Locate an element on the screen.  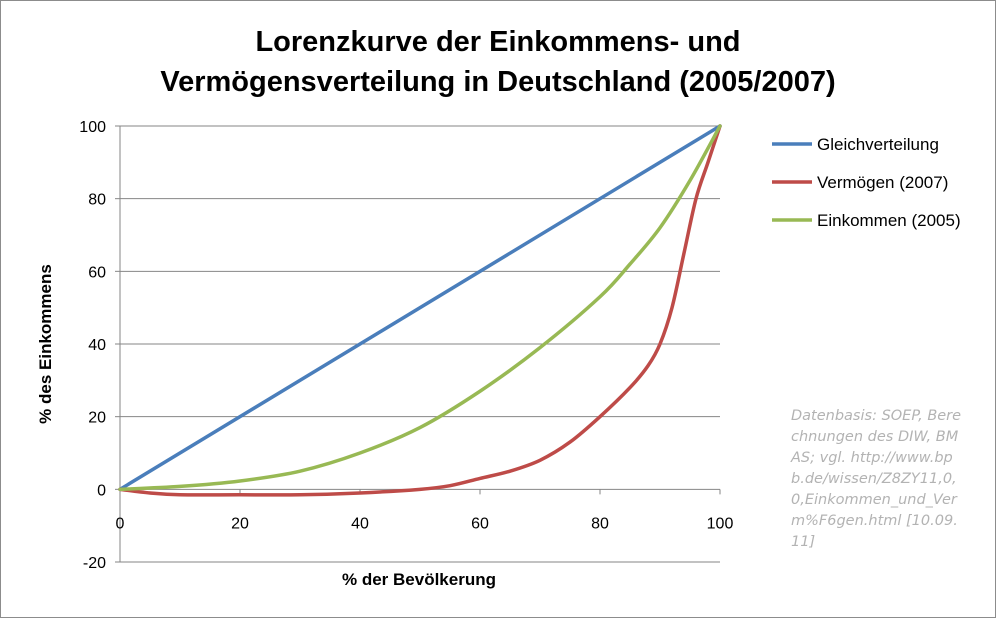
y-tick-label: 0 is located at coordinates (101, 490).